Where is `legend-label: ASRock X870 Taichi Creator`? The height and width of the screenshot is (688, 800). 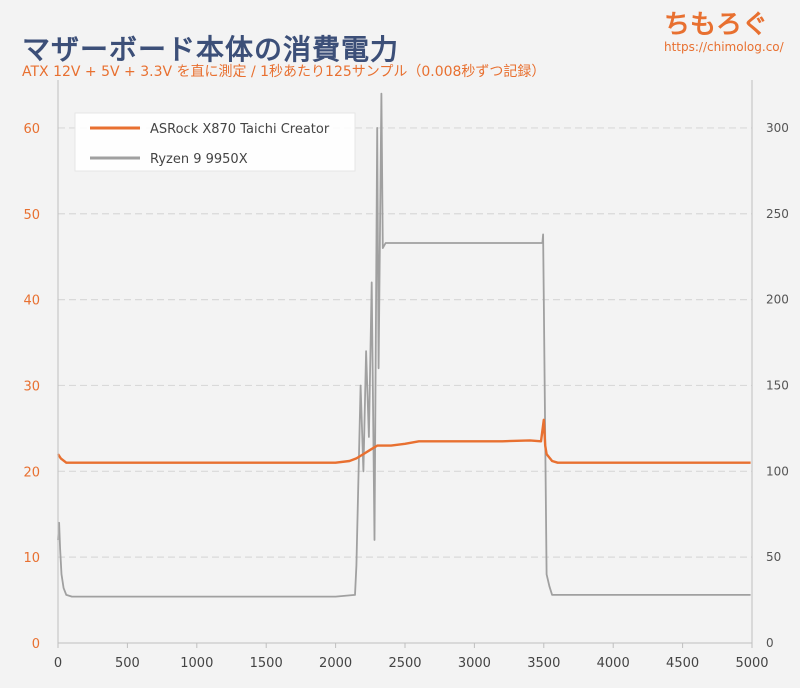
legend-label: ASRock X870 Taichi Creator is located at coordinates (240, 129).